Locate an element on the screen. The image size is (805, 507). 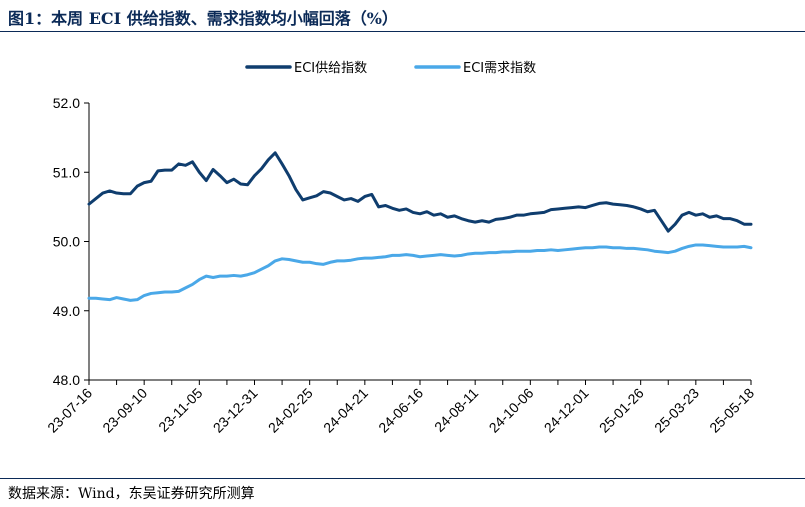
x-tick-label: 24-10-06 is located at coordinates (511, 410).